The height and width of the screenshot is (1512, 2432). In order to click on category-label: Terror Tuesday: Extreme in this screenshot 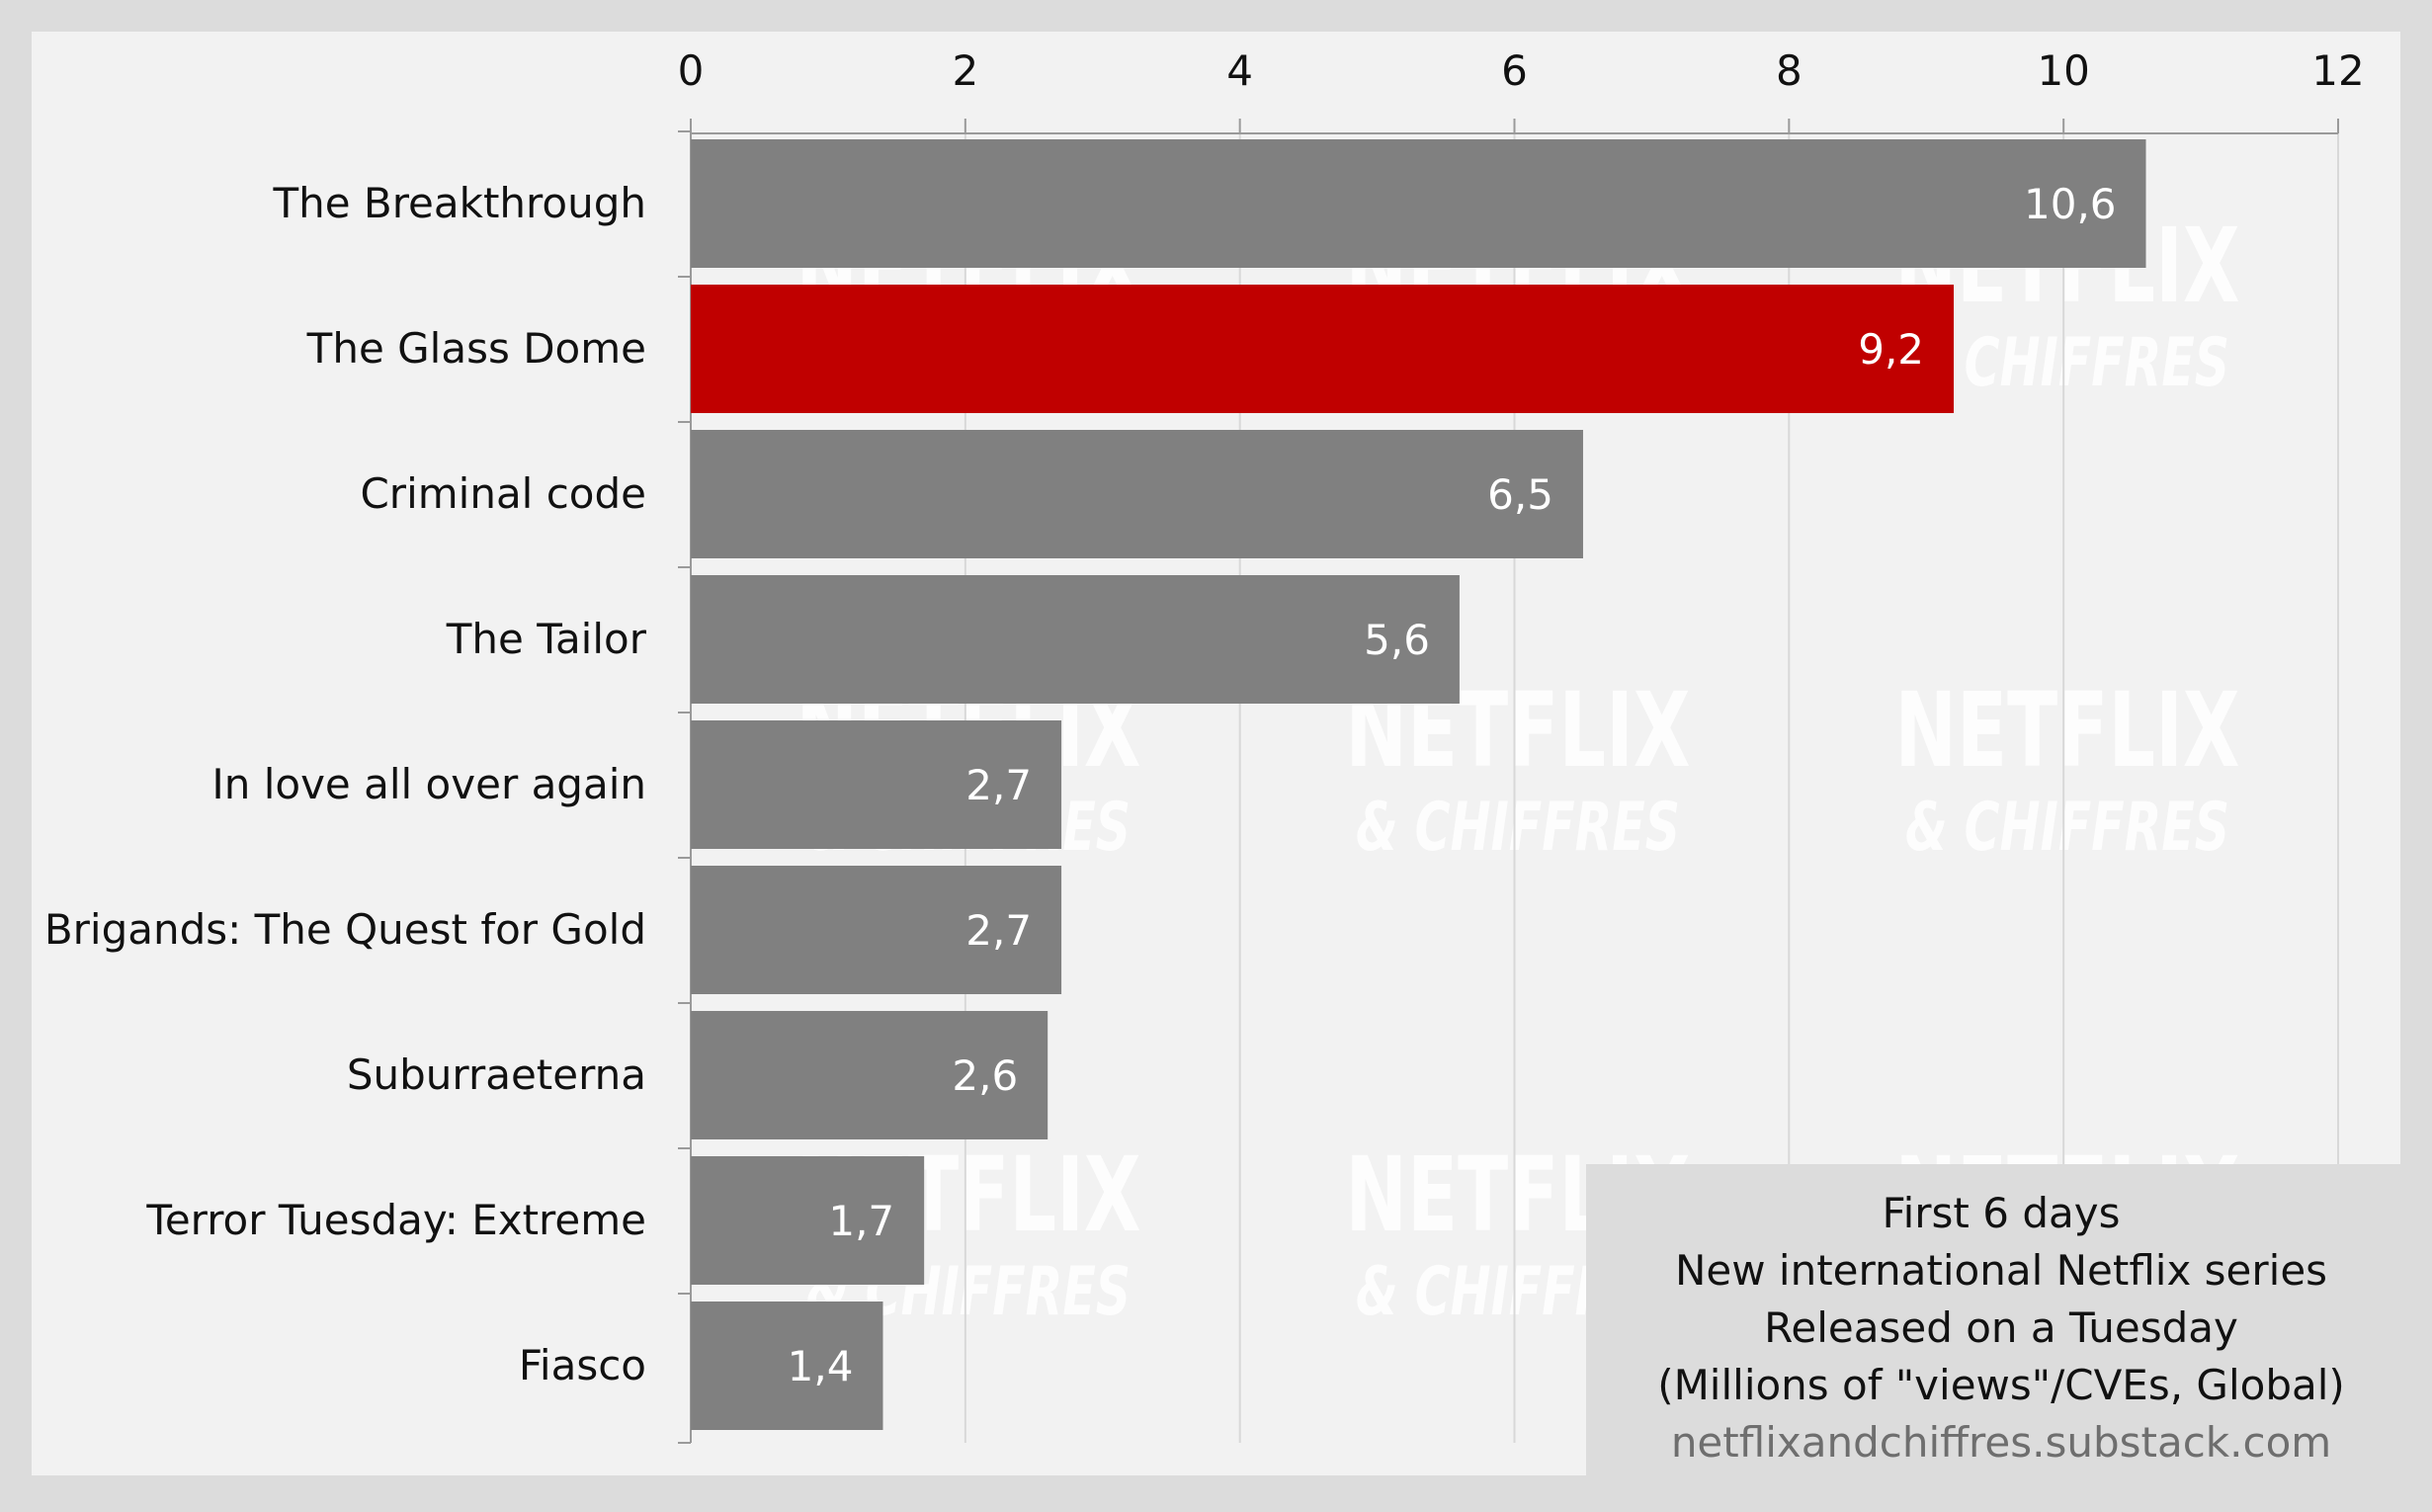, I will do `click(395, 1220)`.